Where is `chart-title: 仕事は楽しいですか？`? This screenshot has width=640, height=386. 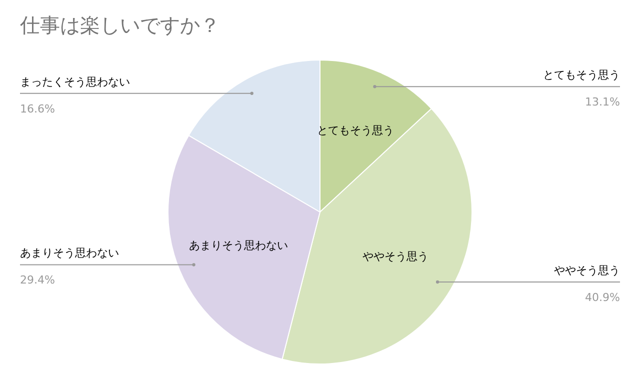
chart-title: 仕事は楽しいですか？ is located at coordinates (119, 25).